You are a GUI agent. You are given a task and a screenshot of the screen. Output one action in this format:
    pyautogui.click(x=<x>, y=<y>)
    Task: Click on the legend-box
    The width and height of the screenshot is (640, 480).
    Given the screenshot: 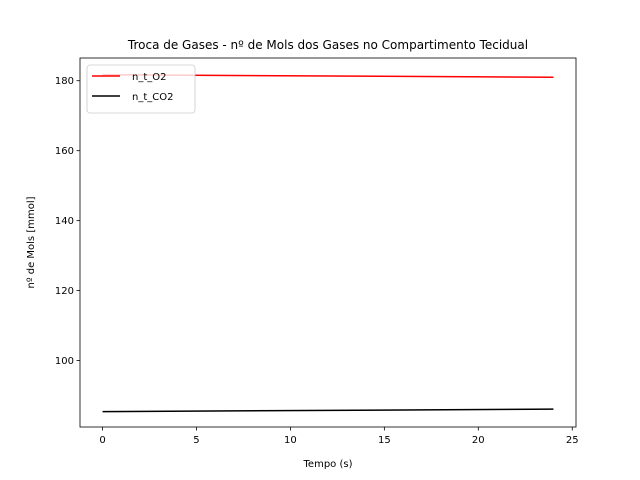 What is the action you would take?
    pyautogui.click(x=141, y=89)
    